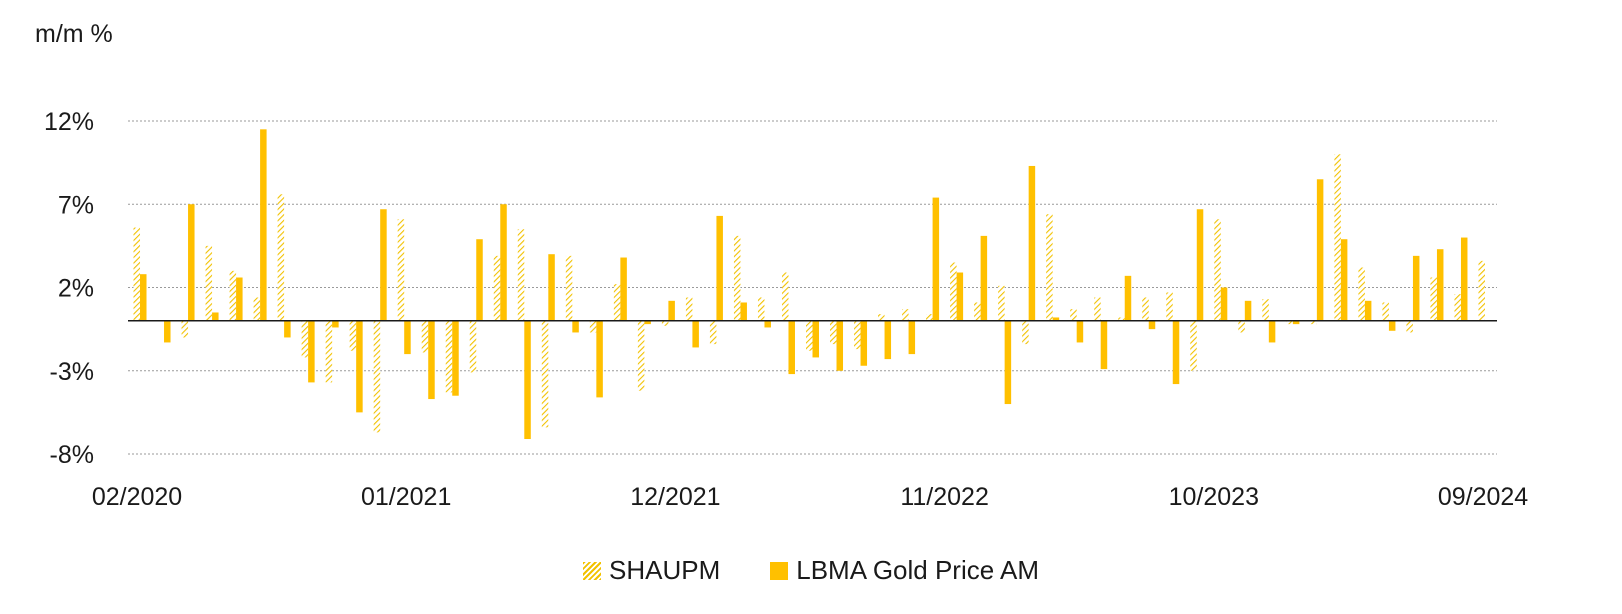 This screenshot has height=614, width=1622. What do you see at coordinates (72, 455) in the screenshot?
I see `y-tick-label: -8%` at bounding box center [72, 455].